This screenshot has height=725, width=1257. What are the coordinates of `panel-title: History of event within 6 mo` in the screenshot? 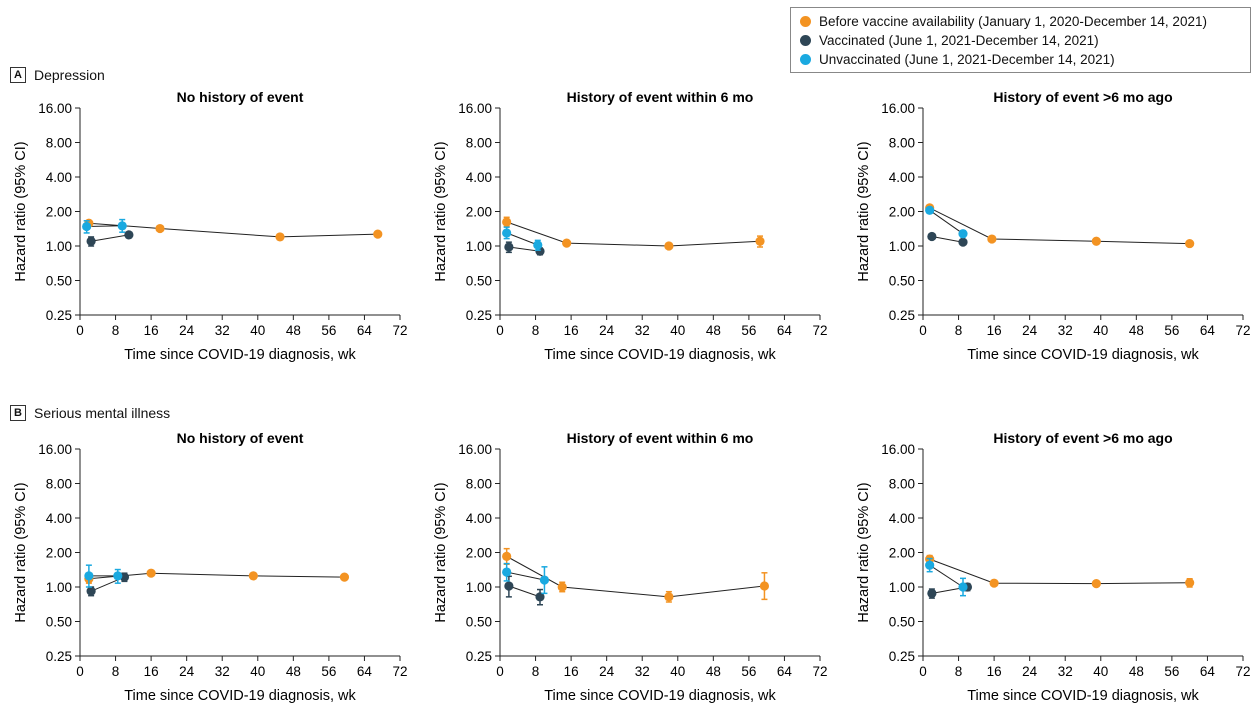 It's located at (660, 97).